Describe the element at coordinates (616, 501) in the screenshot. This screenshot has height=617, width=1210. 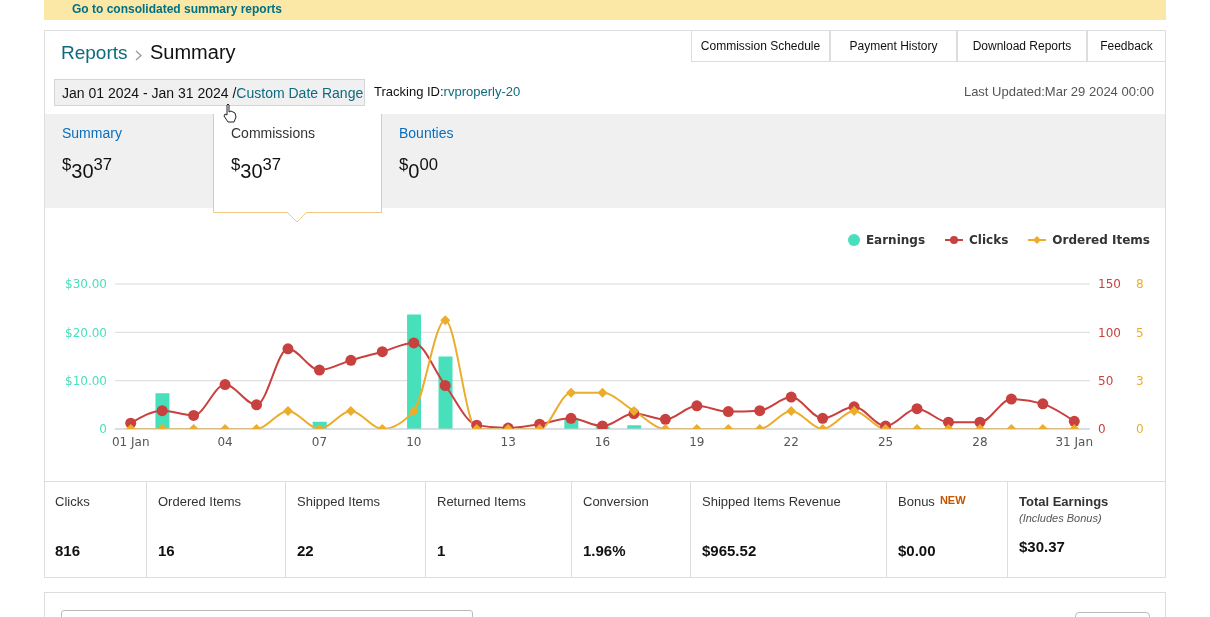
I see `text: Conversion` at that location.